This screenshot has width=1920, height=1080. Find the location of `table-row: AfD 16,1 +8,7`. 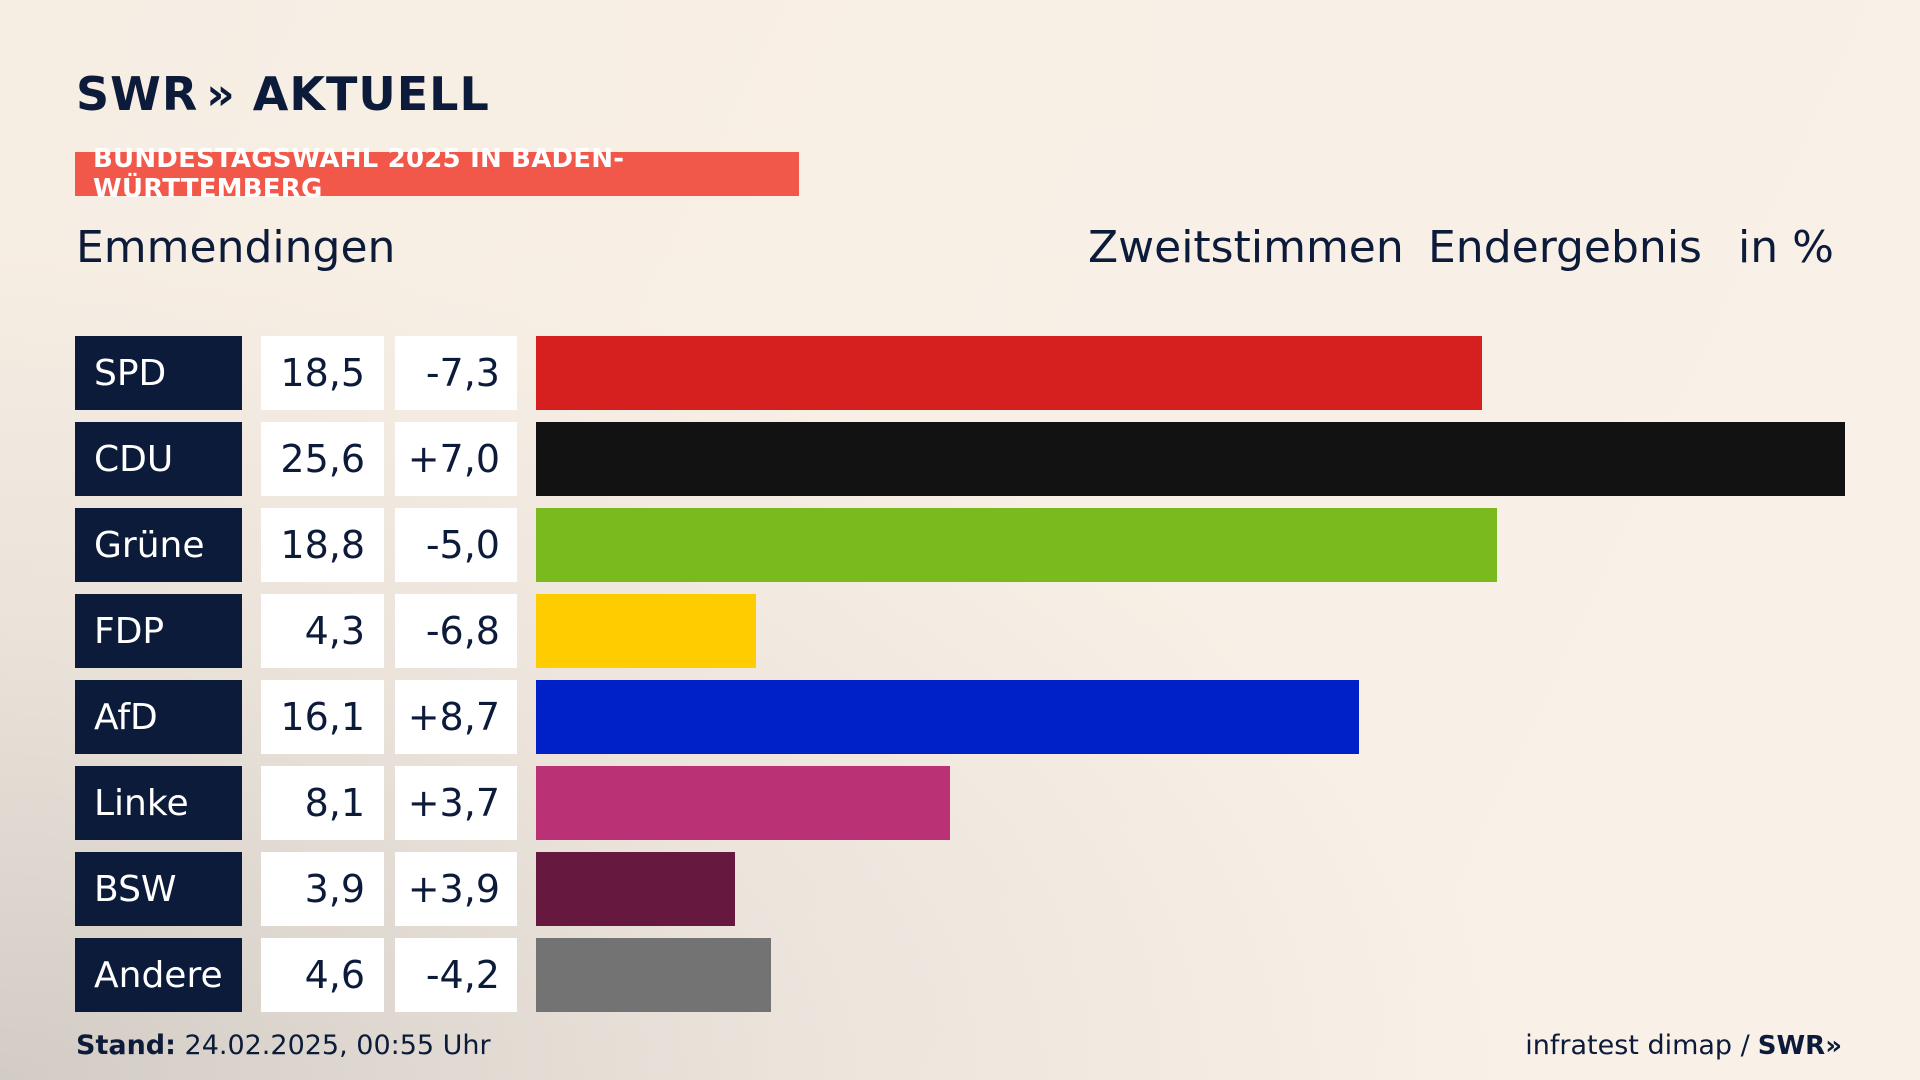

table-row: AfD 16,1 +8,7 is located at coordinates (960, 717).